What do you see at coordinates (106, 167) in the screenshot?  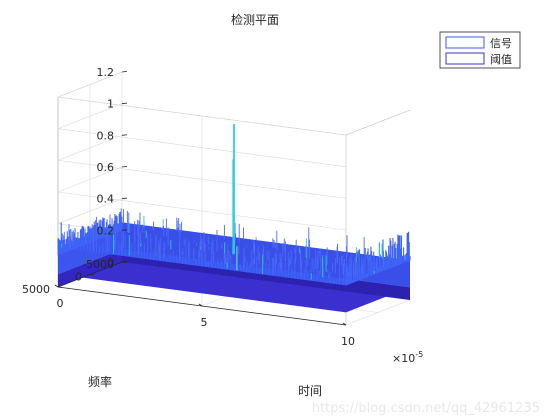 I see `z-tick-label-3: 0.6` at bounding box center [106, 167].